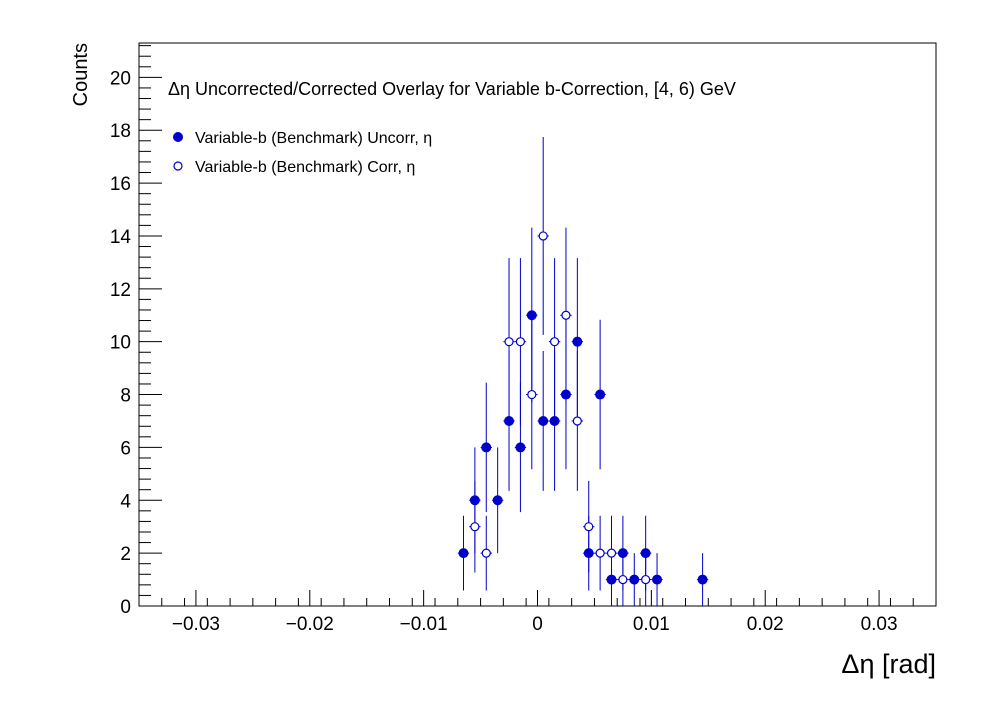  What do you see at coordinates (120, 184) in the screenshot?
I see `y-tick-label: 16` at bounding box center [120, 184].